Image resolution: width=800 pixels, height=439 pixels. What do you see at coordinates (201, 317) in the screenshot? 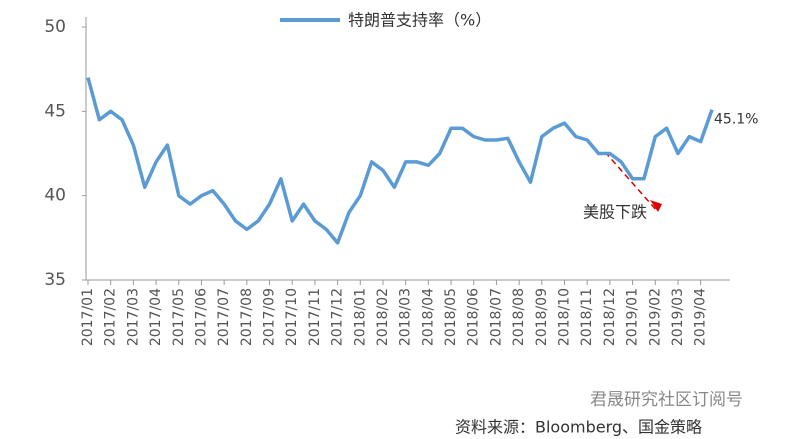
I see `x-tick-label: 2017/06` at bounding box center [201, 317].